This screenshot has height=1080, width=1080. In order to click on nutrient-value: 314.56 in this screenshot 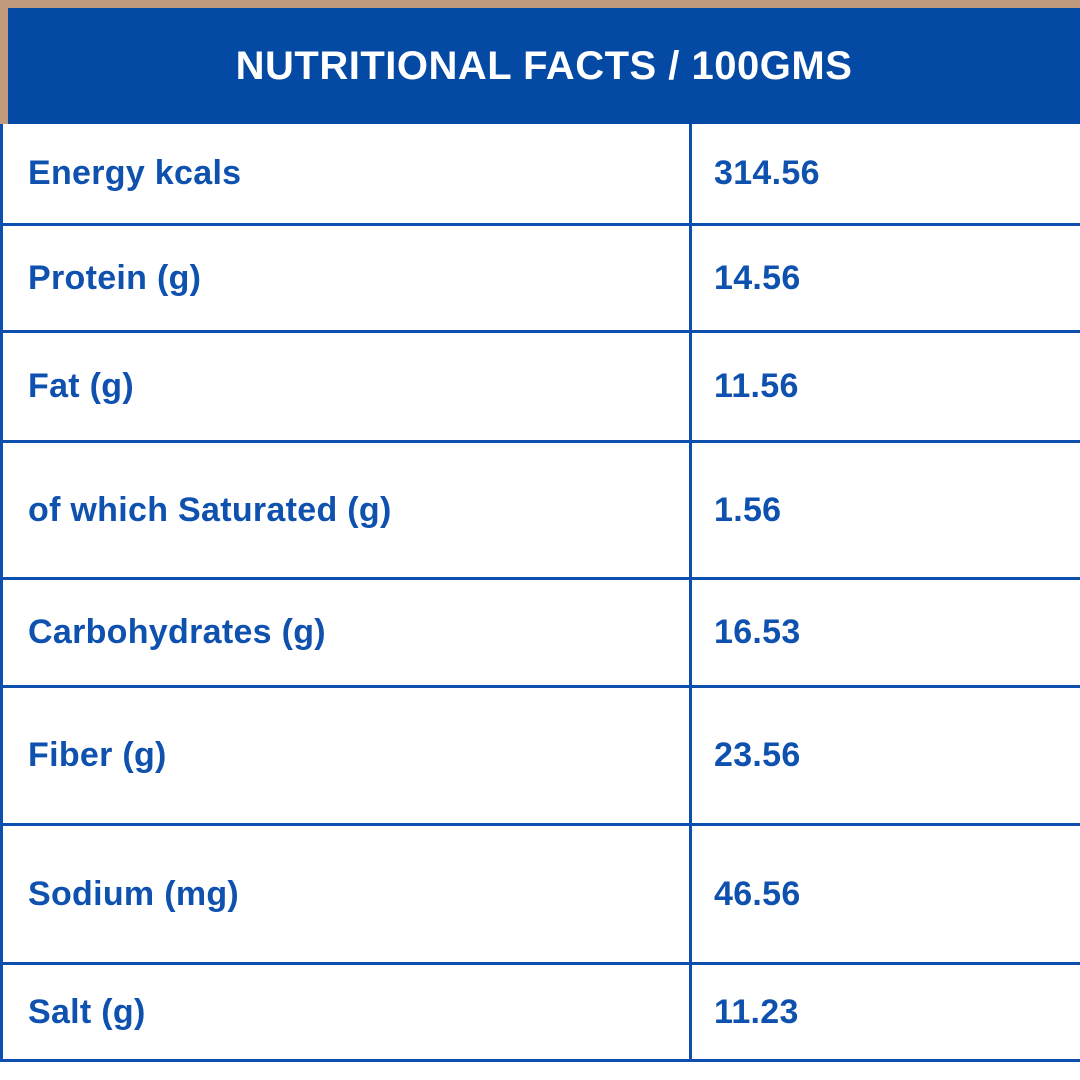, I will do `click(767, 173)`.